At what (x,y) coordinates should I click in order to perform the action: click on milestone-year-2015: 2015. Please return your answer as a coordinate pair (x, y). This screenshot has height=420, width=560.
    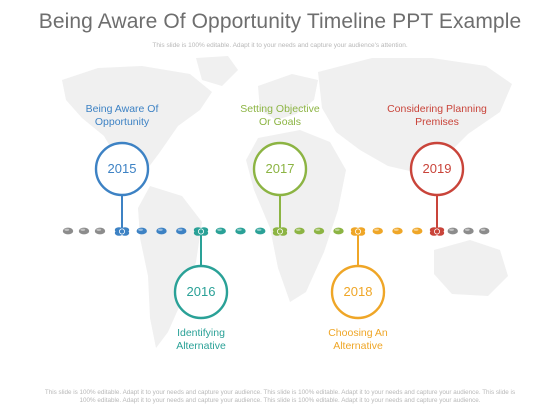
    Looking at the image, I should click on (122, 168).